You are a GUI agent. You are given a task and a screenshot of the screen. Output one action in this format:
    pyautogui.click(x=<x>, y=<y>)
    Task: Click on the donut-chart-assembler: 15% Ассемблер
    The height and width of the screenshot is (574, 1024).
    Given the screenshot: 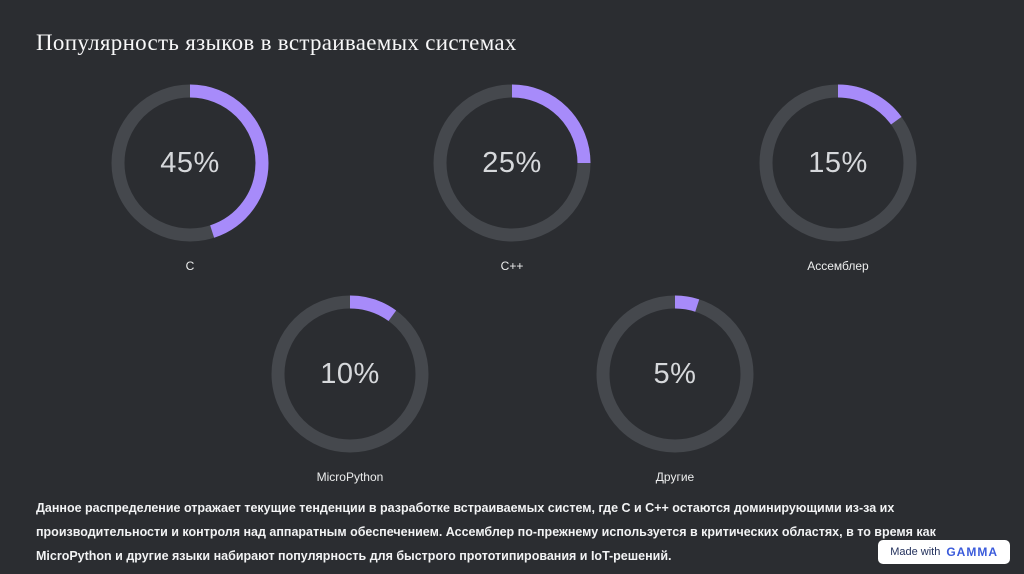 What is the action you would take?
    pyautogui.click(x=838, y=178)
    